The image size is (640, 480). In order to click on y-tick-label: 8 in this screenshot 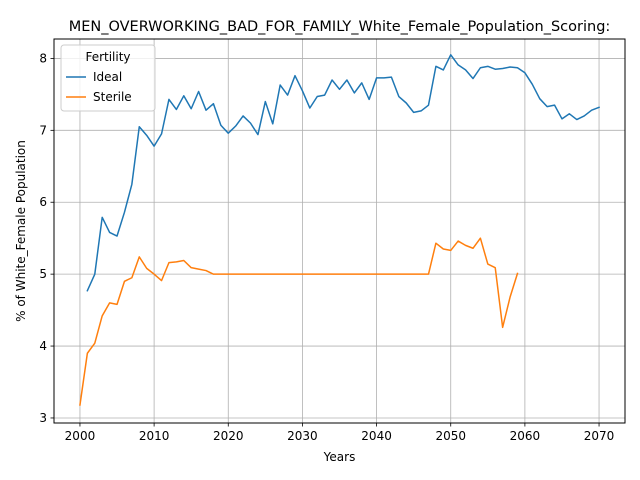, I will do `click(43, 58)`.